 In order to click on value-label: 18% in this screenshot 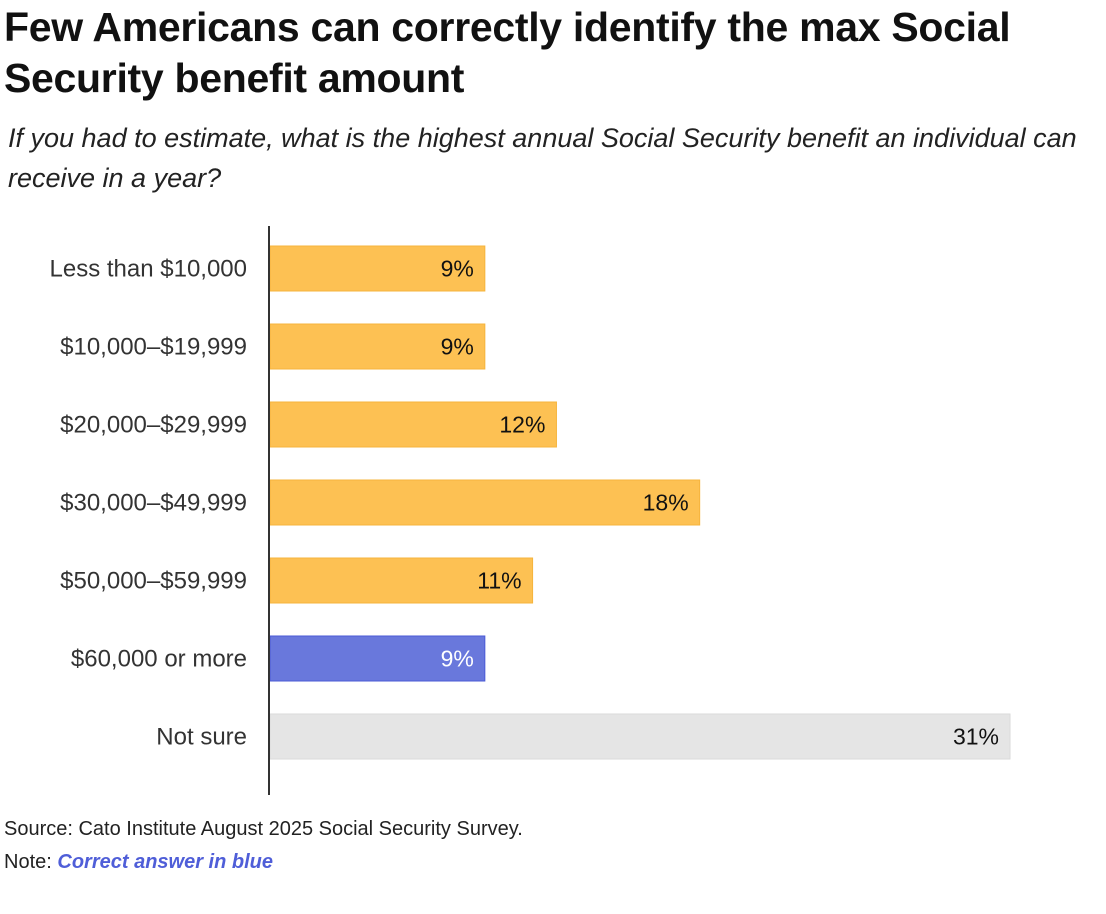, I will do `click(666, 503)`.